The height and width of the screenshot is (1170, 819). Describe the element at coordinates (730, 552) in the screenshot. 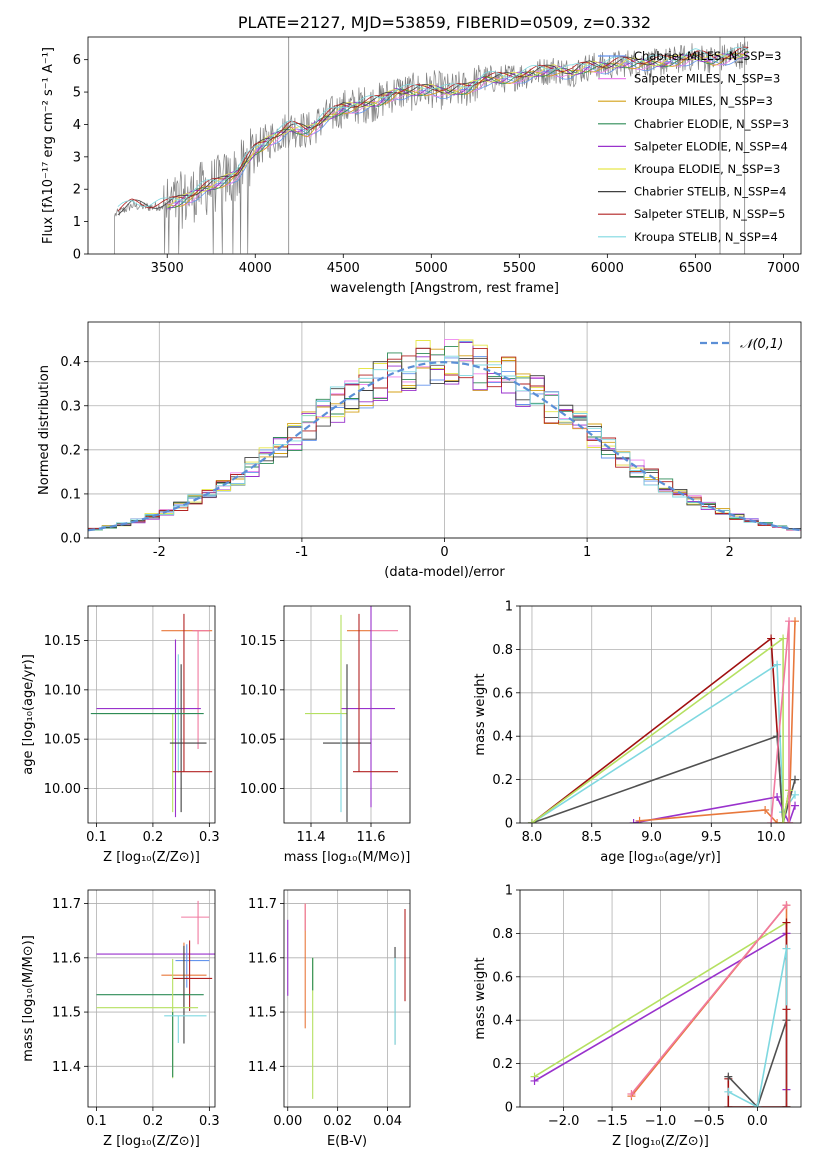

I see `x-tick-label: 2` at that location.